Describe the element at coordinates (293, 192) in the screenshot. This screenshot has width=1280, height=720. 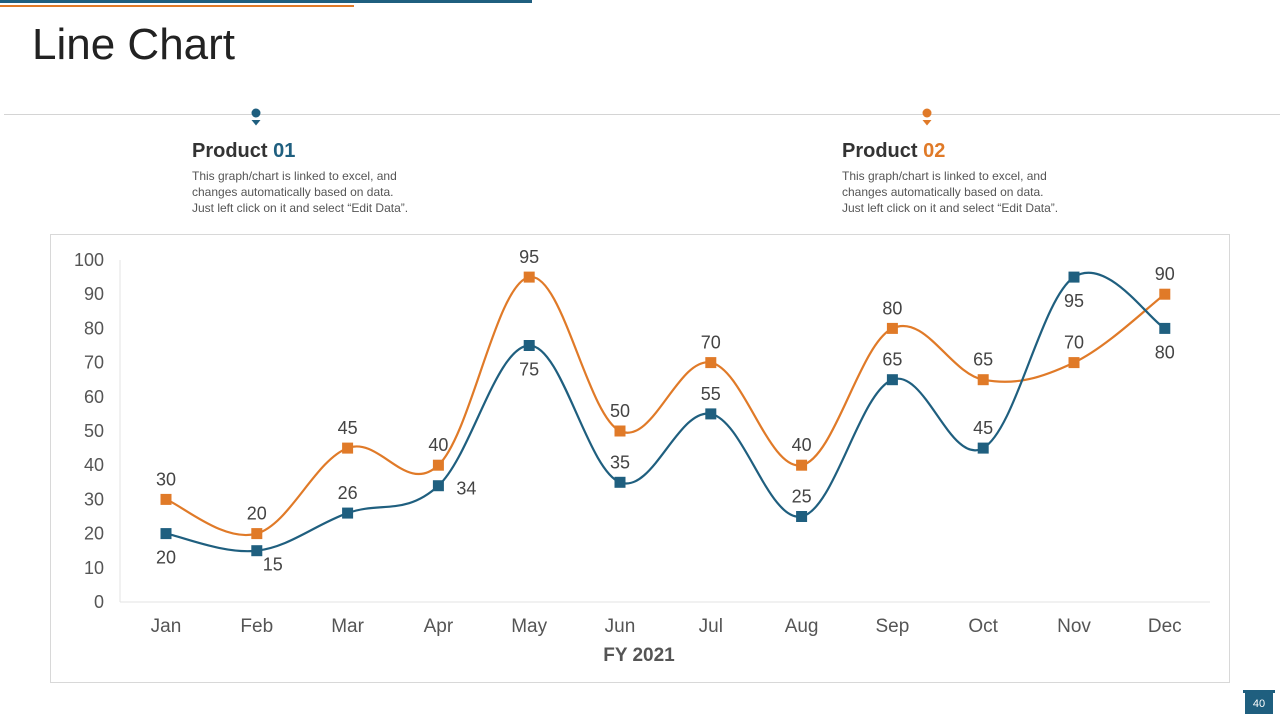
I see `product-01-desc-line: changes automatically based on data.` at that location.